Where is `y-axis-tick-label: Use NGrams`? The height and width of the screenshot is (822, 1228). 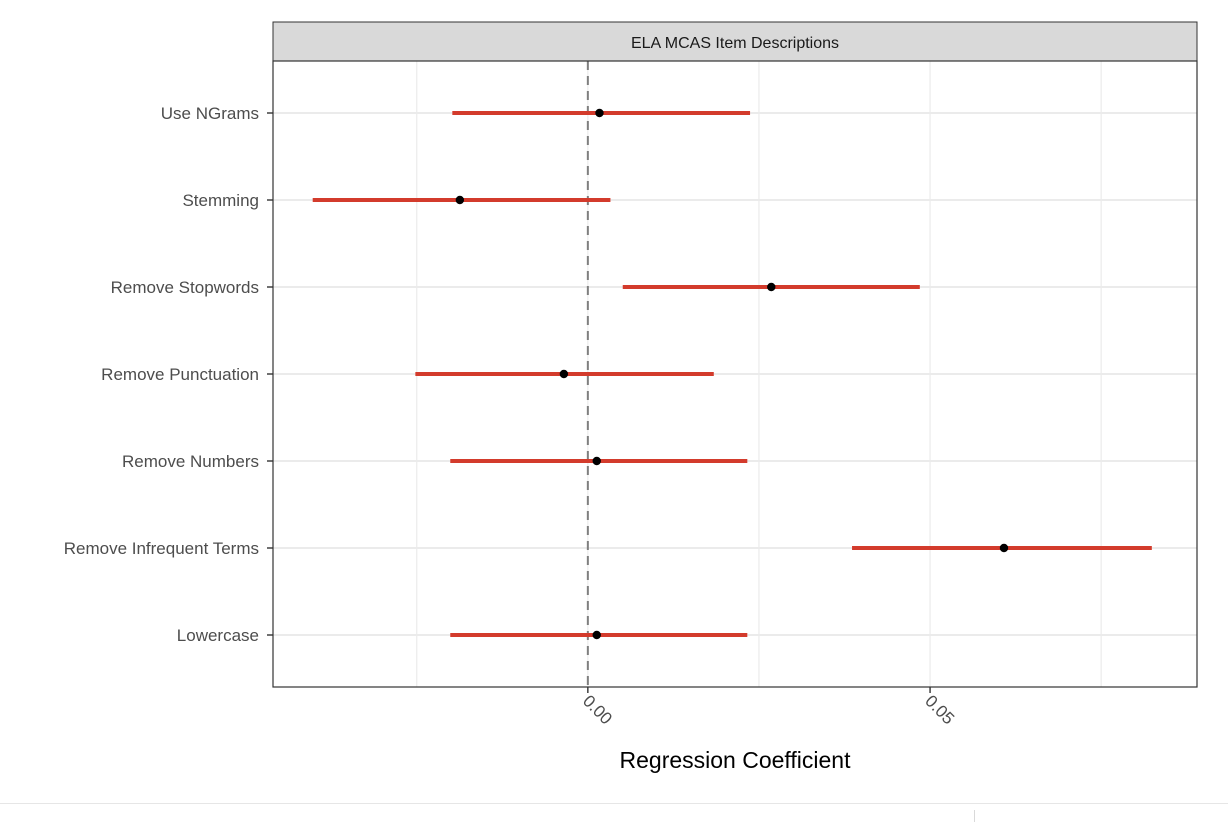
y-axis-tick-label: Use NGrams is located at coordinates (210, 113).